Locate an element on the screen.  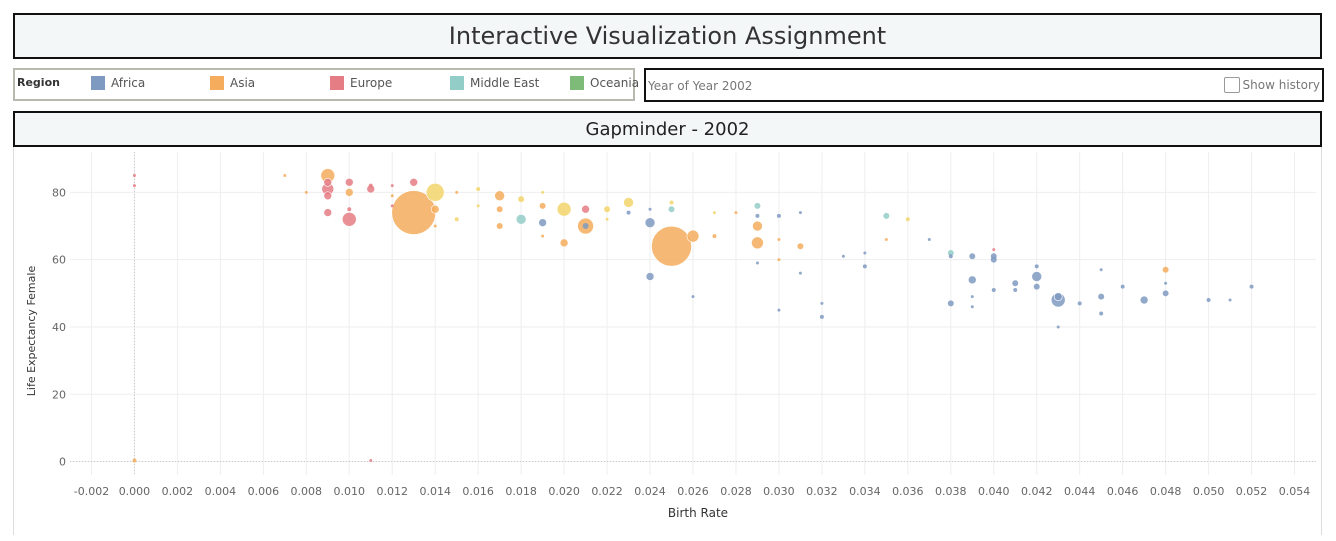
show-history-checkbox is located at coordinates (1231, 85).